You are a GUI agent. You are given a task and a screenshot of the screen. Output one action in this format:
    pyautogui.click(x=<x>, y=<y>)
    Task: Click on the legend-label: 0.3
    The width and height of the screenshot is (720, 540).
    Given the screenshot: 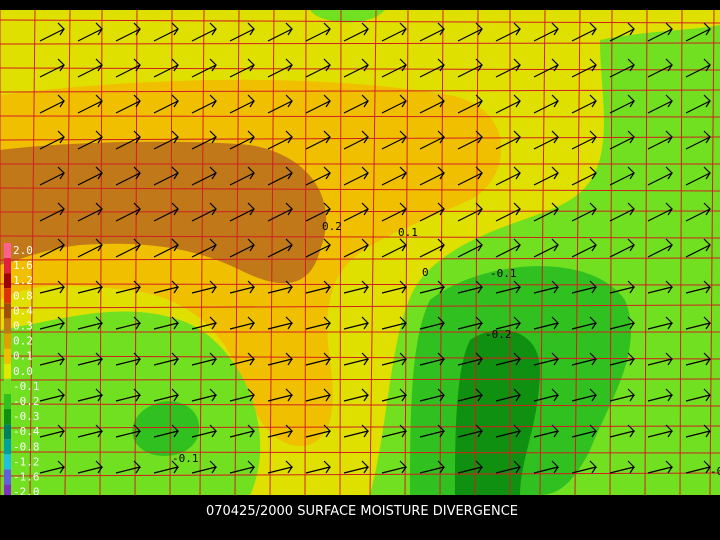 What is the action you would take?
    pyautogui.click(x=23, y=326)
    